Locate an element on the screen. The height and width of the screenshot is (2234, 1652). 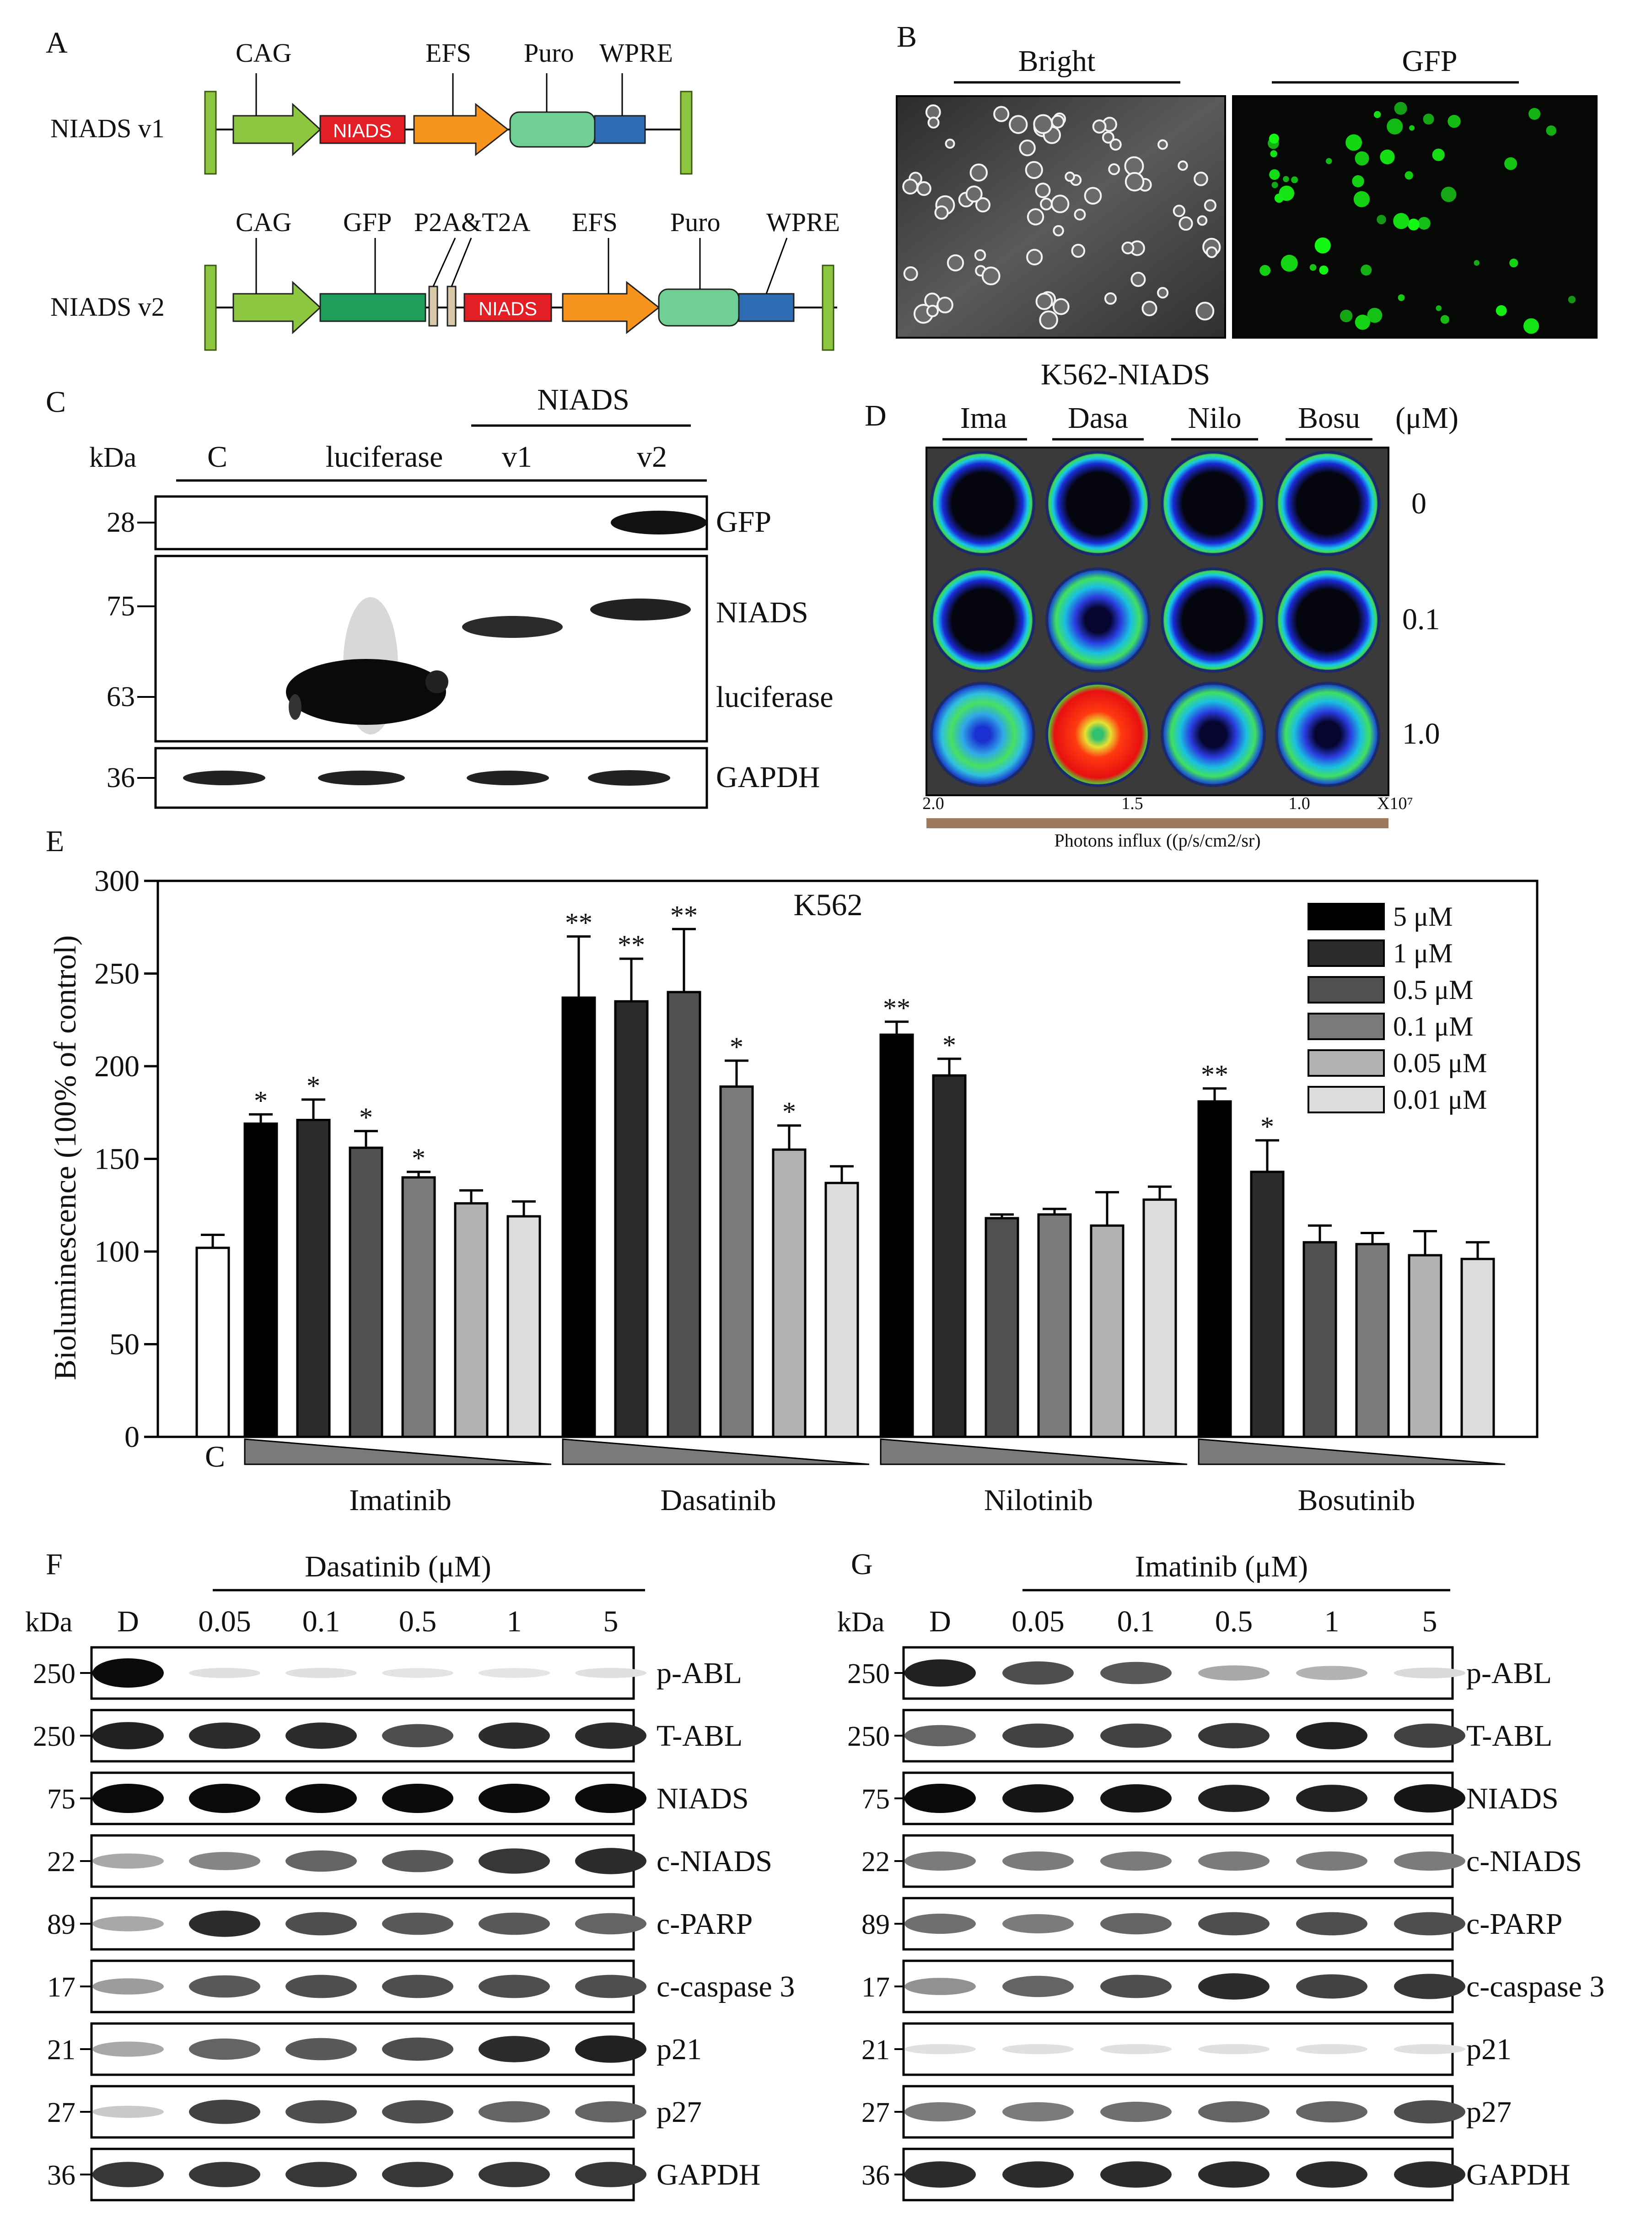
niads-gene-v1 is located at coordinates (362, 130).